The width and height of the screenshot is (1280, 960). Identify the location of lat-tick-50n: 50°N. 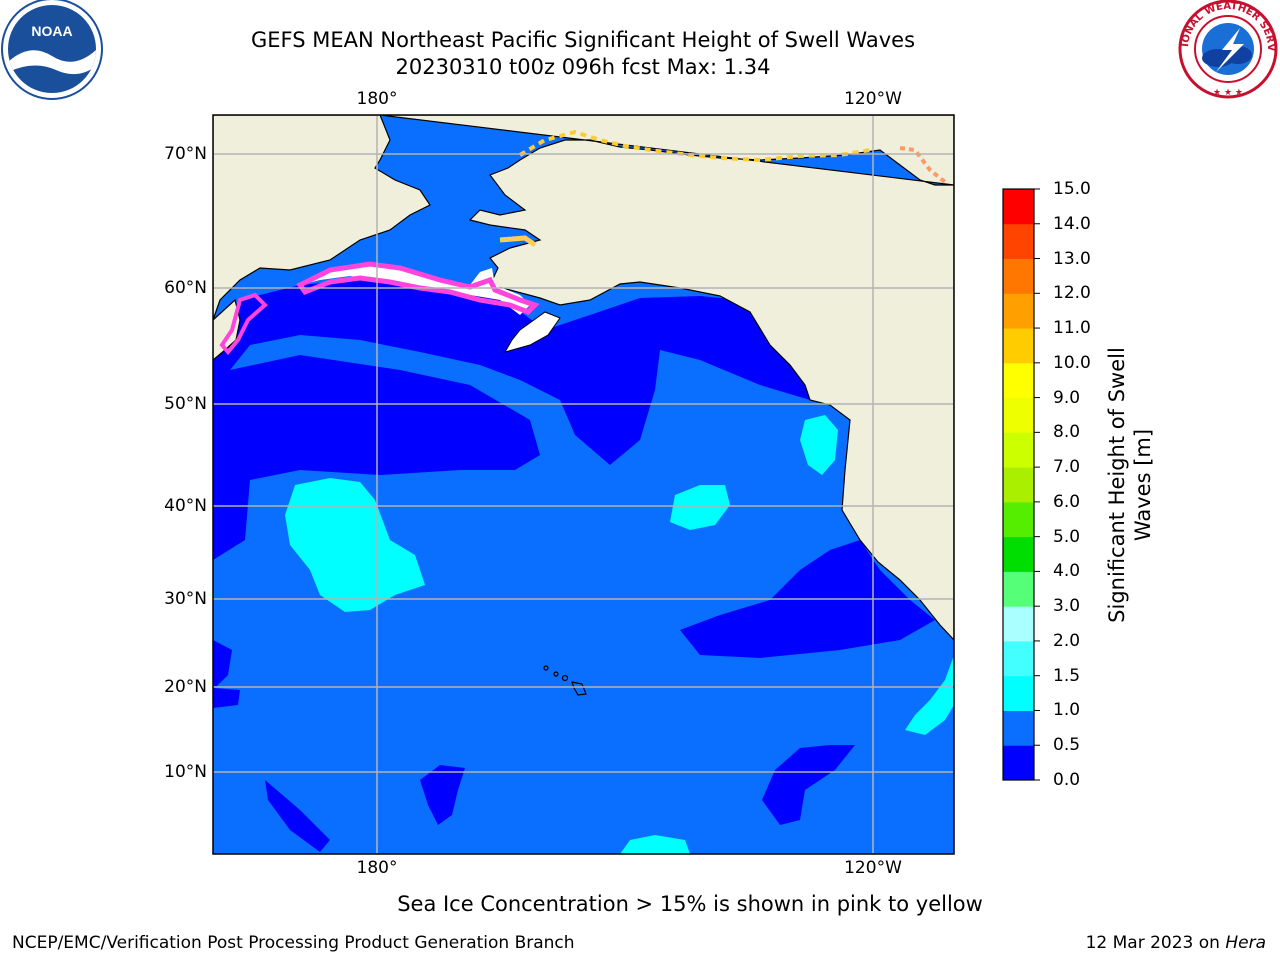
(185, 404).